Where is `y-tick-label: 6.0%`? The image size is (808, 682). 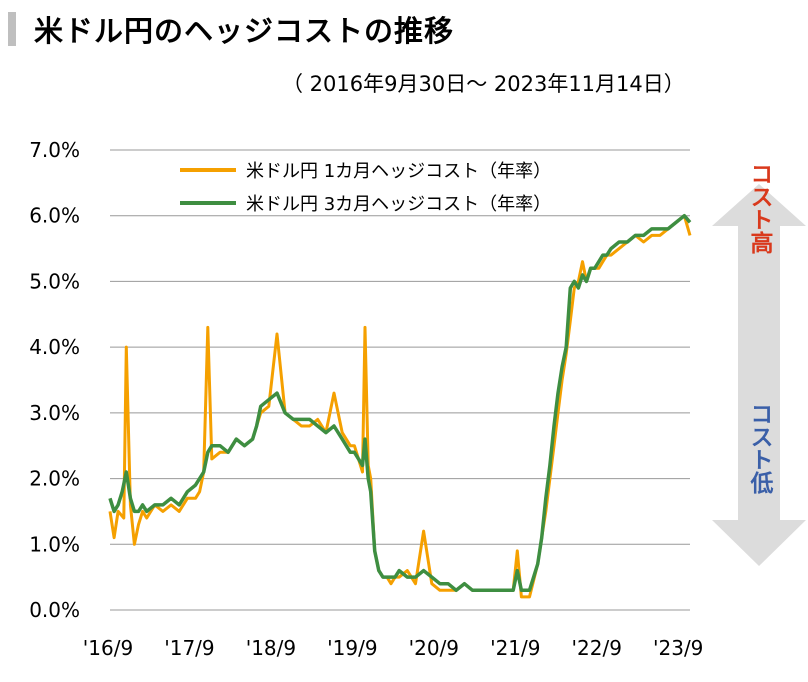 y-tick-label: 6.0% is located at coordinates (54, 216).